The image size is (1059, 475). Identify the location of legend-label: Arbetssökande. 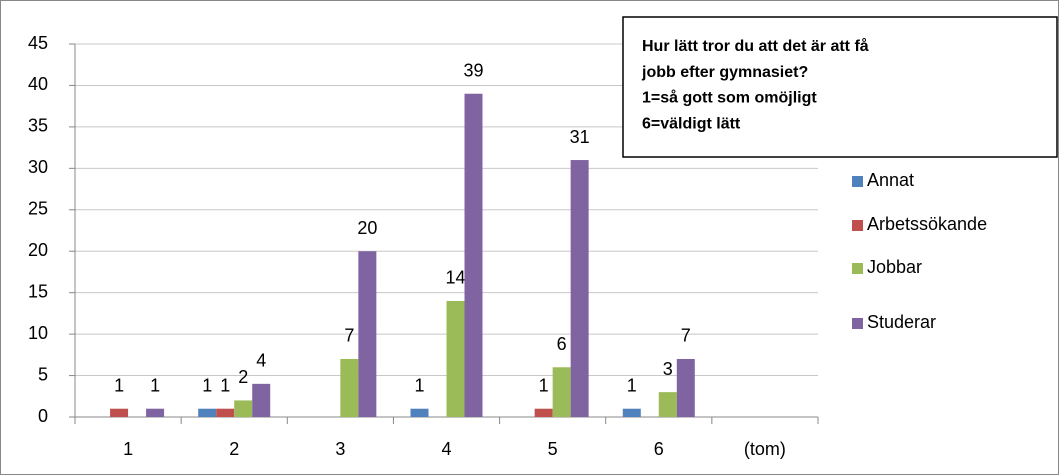
(927, 224).